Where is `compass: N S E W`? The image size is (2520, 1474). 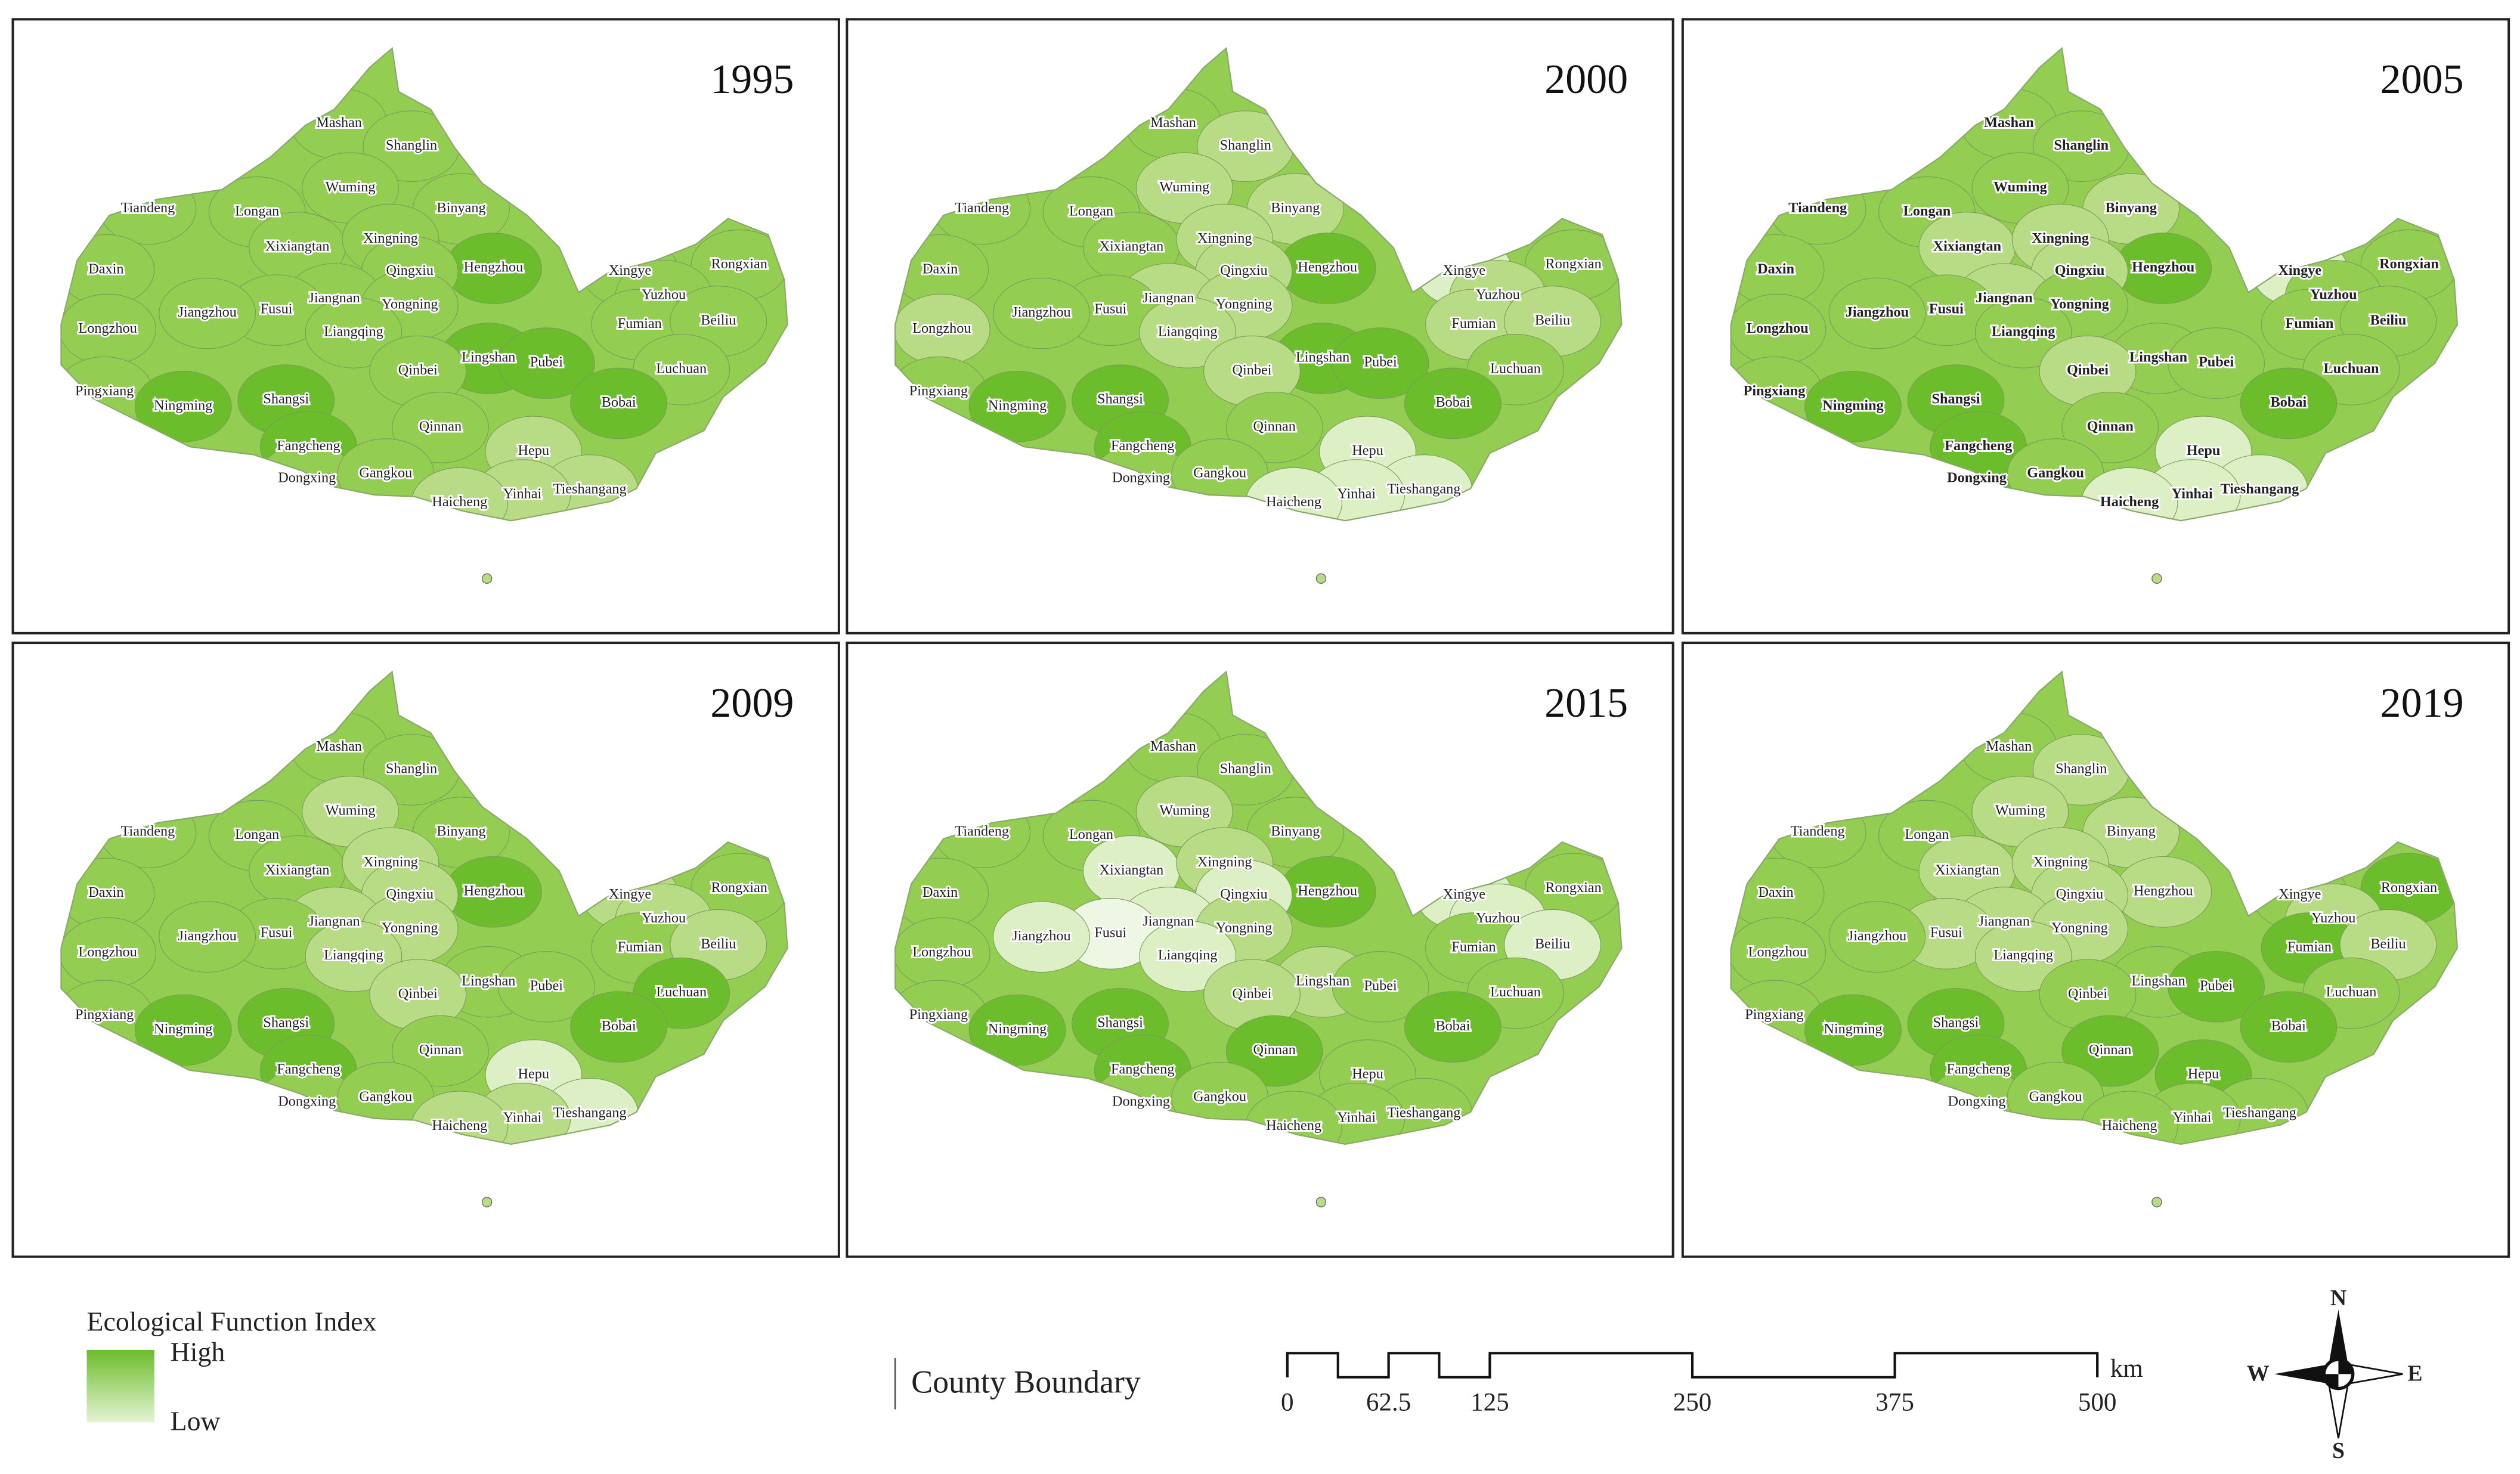
compass: N S E W is located at coordinates (2335, 1374).